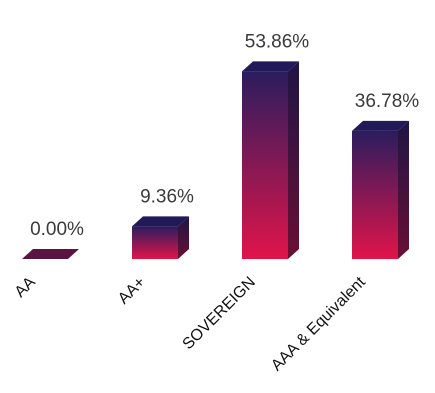 This screenshot has height=393, width=435. What do you see at coordinates (155, 242) in the screenshot?
I see `bar-front-aa` at bounding box center [155, 242].